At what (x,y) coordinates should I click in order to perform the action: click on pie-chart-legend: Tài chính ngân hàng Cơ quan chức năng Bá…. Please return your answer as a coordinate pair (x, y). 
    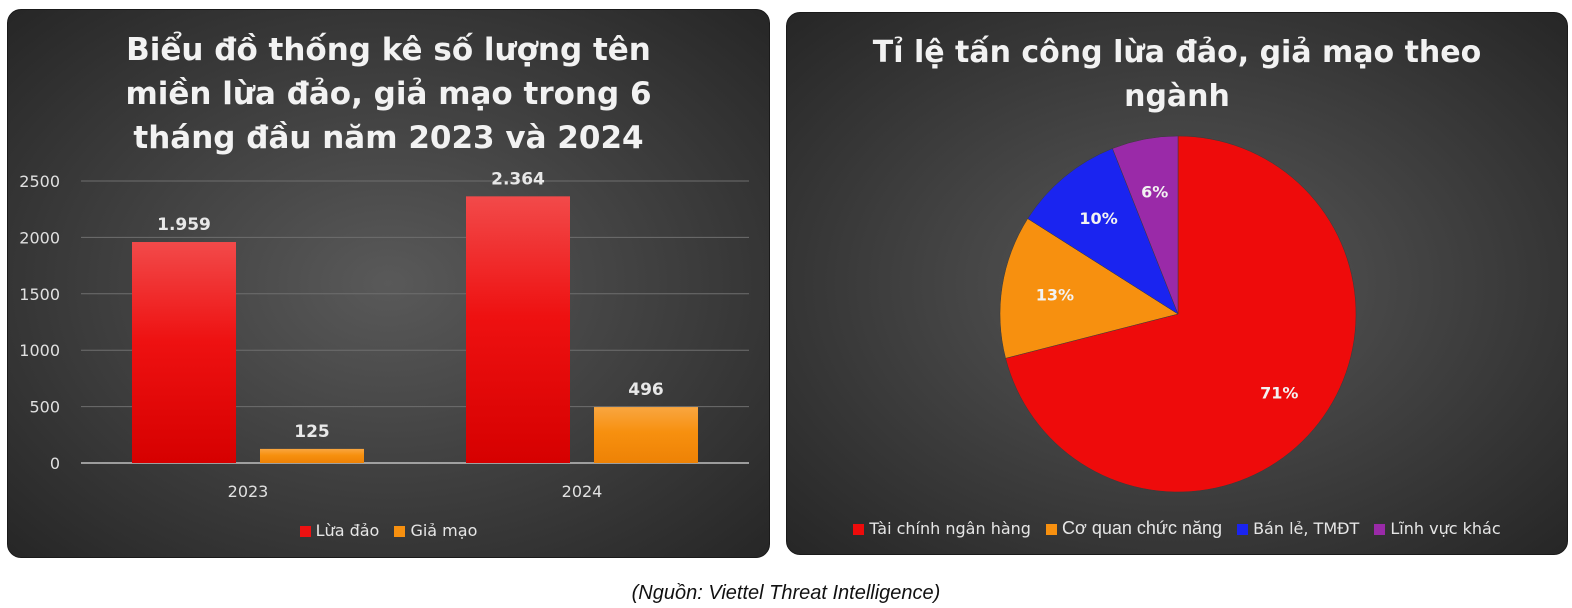
    Looking at the image, I should click on (1177, 528).